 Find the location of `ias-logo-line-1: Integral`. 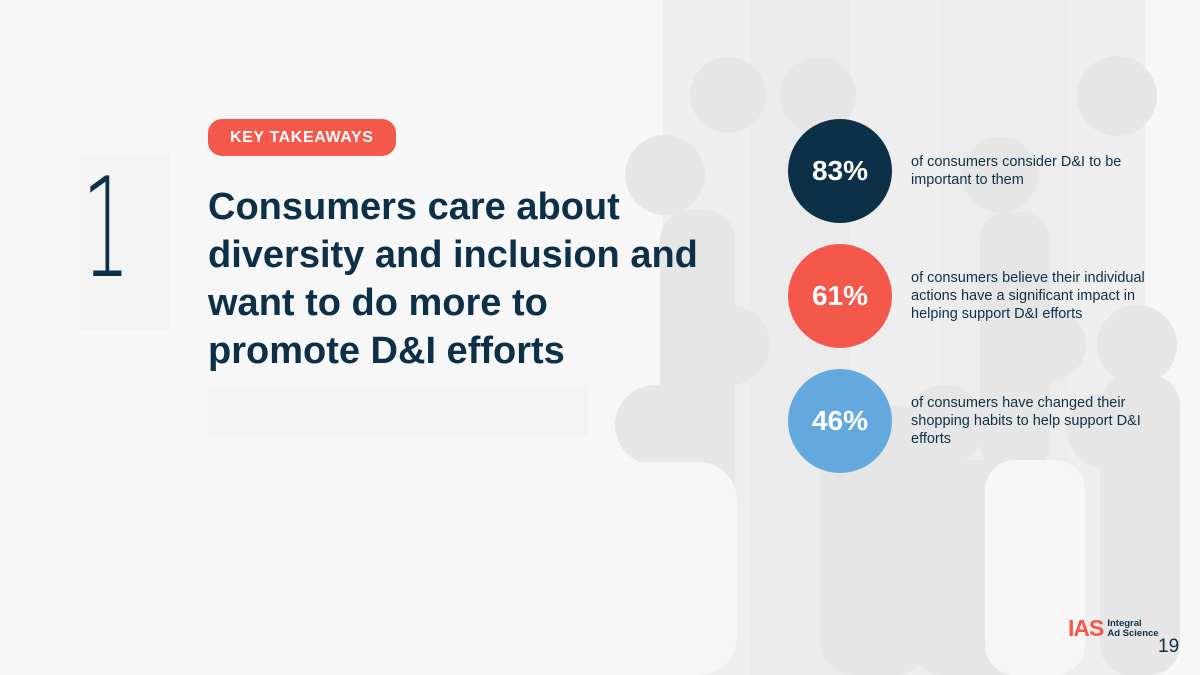

ias-logo-line-1: Integral is located at coordinates (1124, 623).